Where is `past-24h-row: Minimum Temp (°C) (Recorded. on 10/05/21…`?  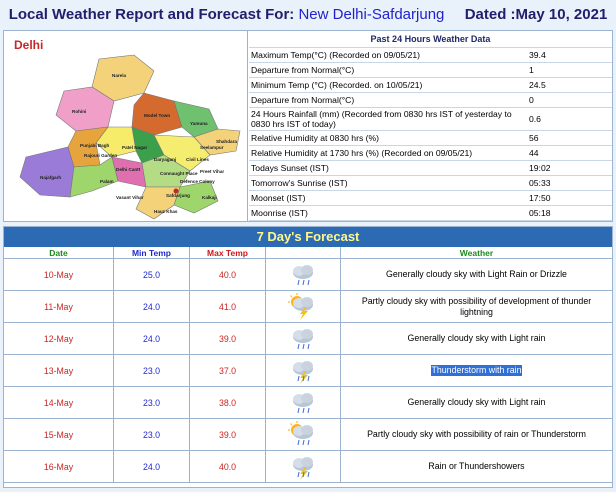
past-24h-row: Minimum Temp (°C) (Recorded. on 10/05/21… is located at coordinates (430, 85).